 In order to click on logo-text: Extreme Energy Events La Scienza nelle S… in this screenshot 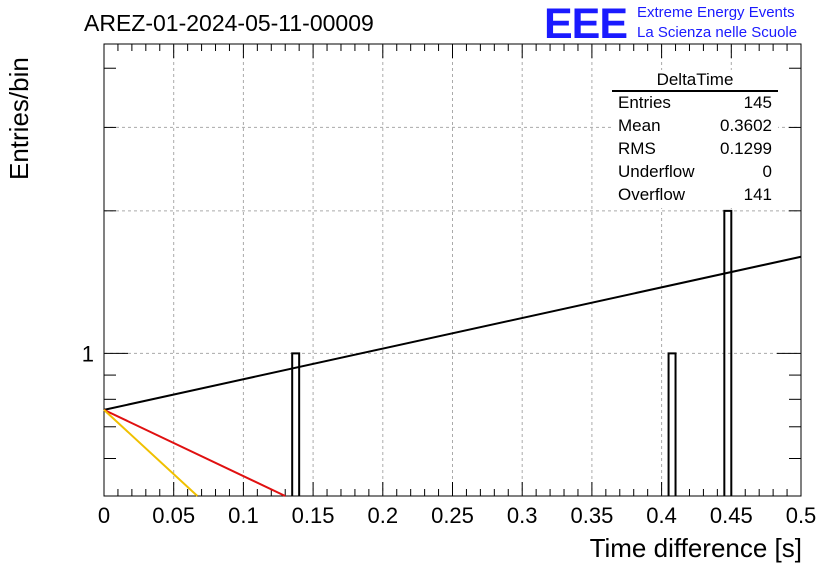, I will do `click(717, 23)`.